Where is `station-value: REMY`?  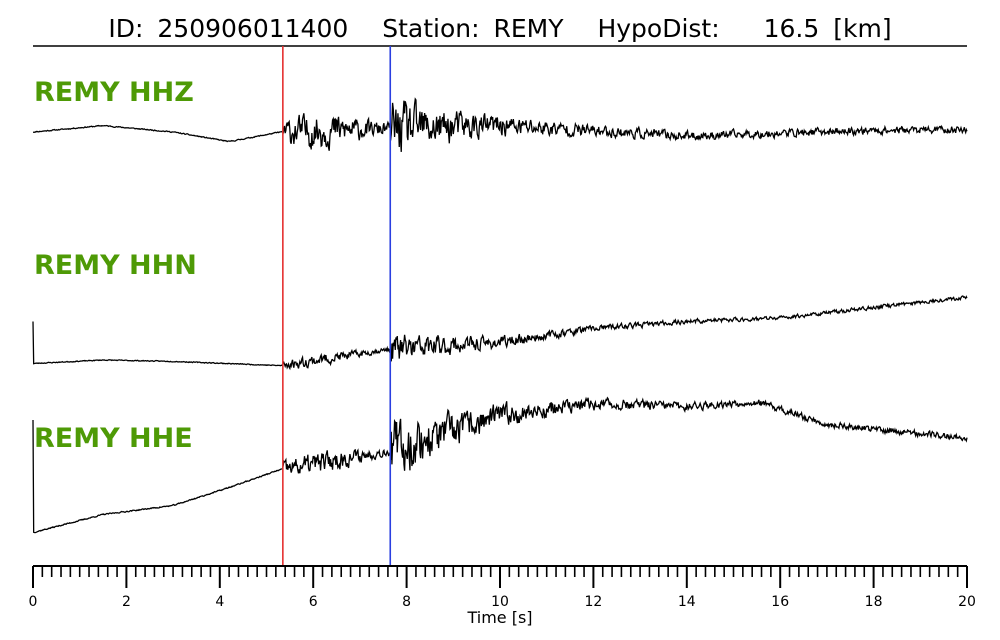 station-value: REMY is located at coordinates (528, 28).